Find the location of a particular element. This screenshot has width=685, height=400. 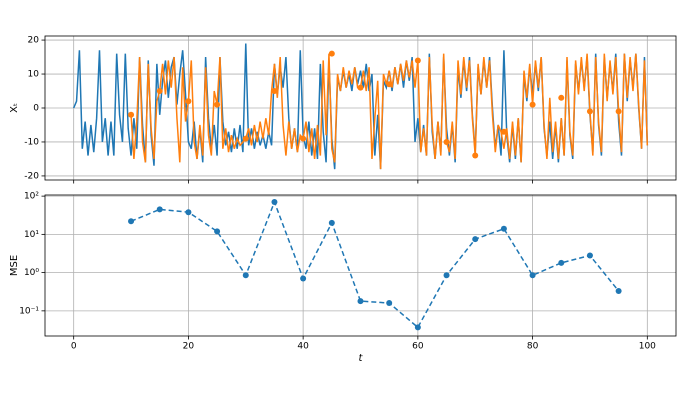

y-tick-label: 10⁰ is located at coordinates (31, 273).